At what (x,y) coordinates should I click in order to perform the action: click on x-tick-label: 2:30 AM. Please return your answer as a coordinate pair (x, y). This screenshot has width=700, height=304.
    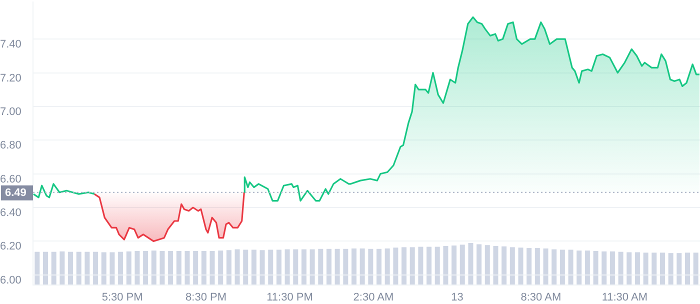
    Looking at the image, I should click on (373, 298).